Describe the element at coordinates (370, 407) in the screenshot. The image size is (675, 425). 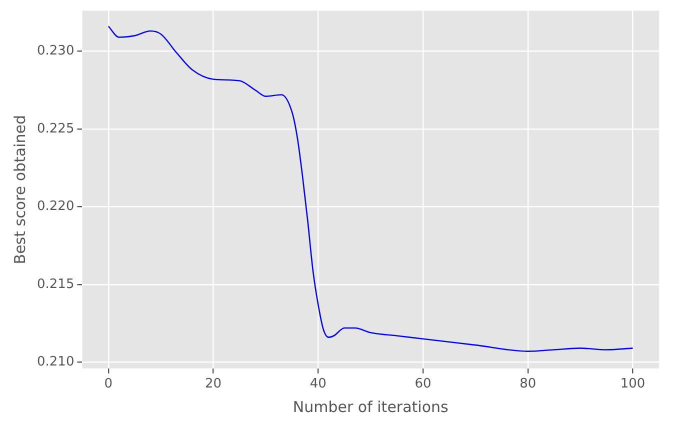
I see `x-axis-title: Number of iterations` at that location.